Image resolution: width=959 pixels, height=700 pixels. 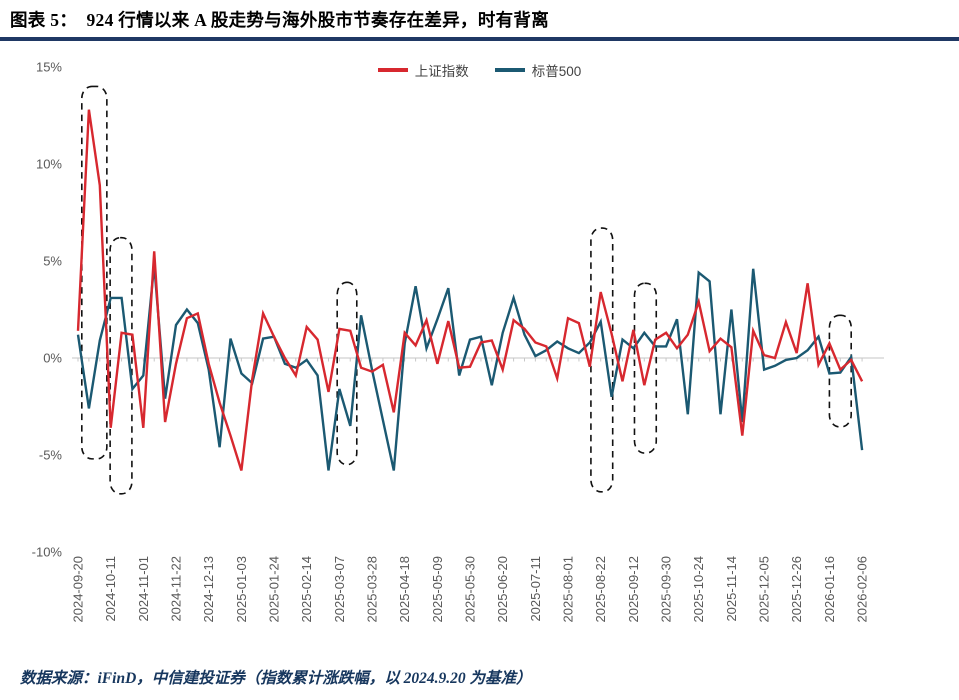 I want to click on y-axis-tick-label: 0%, so click(x=52, y=358).